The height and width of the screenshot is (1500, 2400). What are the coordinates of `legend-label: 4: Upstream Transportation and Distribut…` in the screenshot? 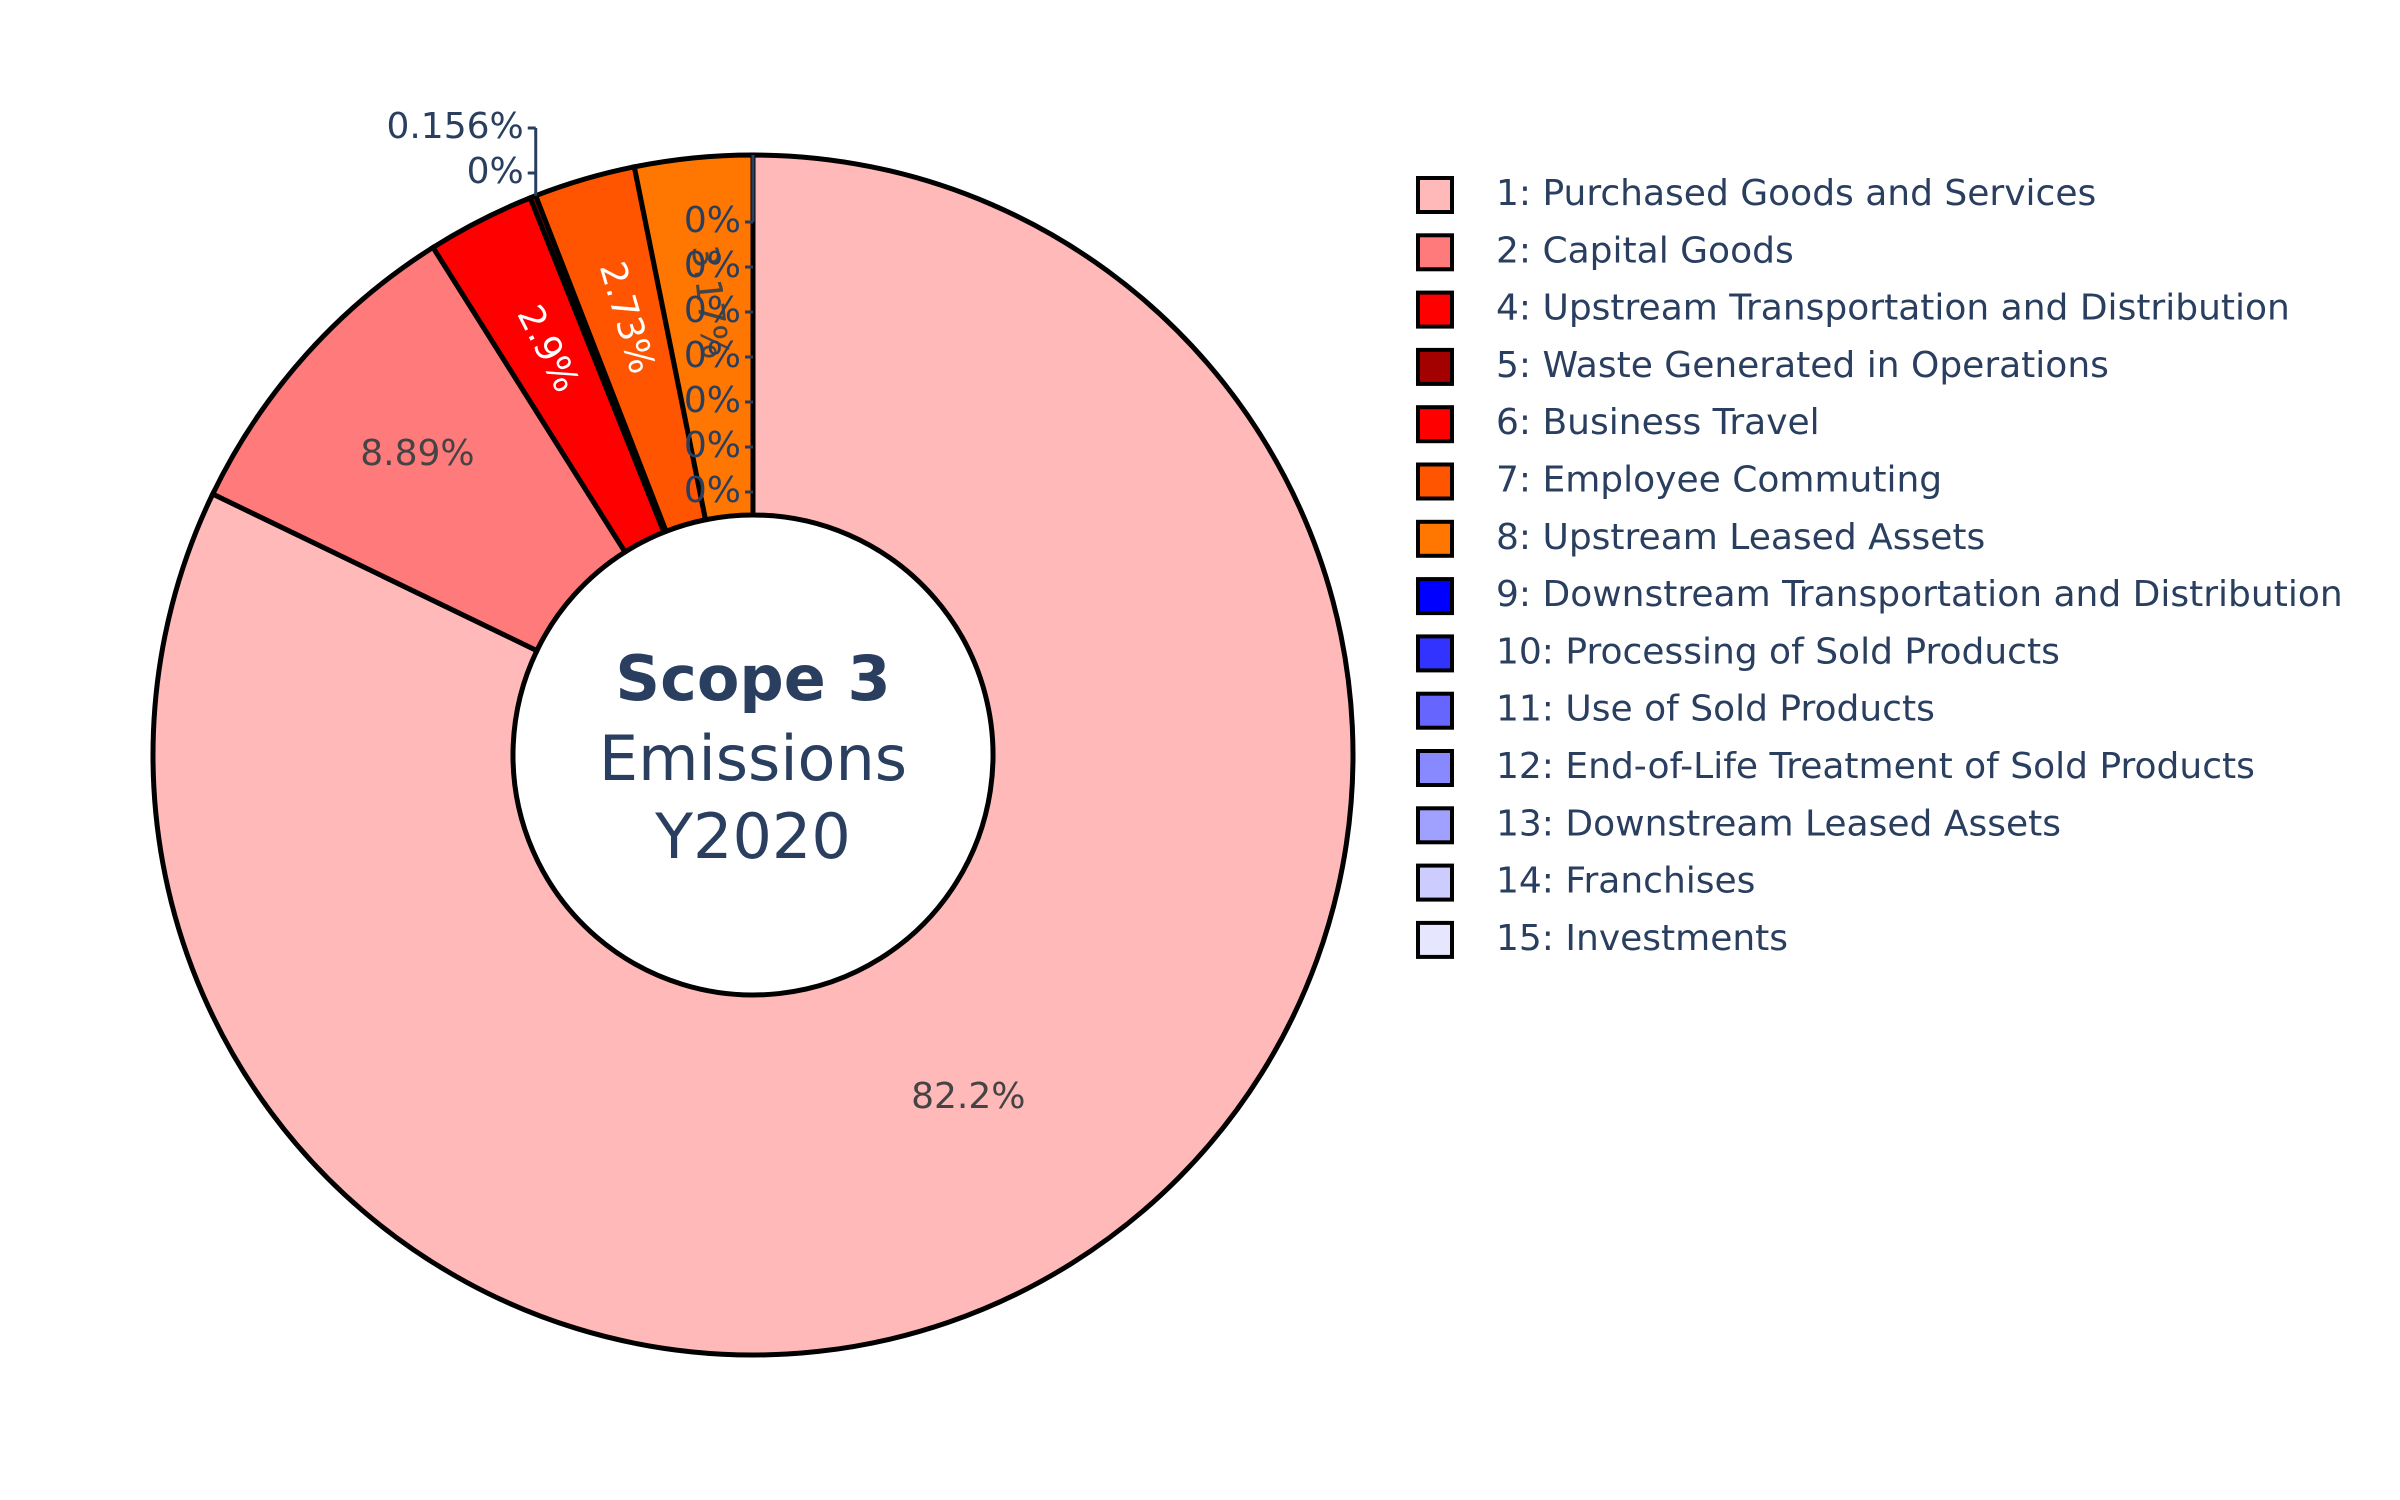 It's located at (1893, 308).